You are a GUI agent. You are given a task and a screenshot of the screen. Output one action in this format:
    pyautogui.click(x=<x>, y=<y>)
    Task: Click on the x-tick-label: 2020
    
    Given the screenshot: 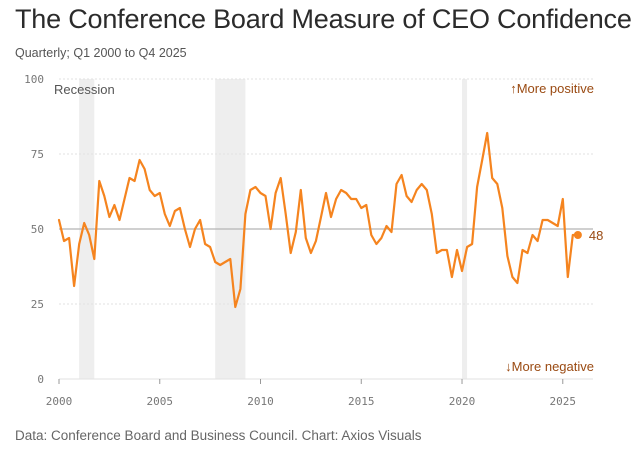 What is the action you would take?
    pyautogui.click(x=462, y=401)
    